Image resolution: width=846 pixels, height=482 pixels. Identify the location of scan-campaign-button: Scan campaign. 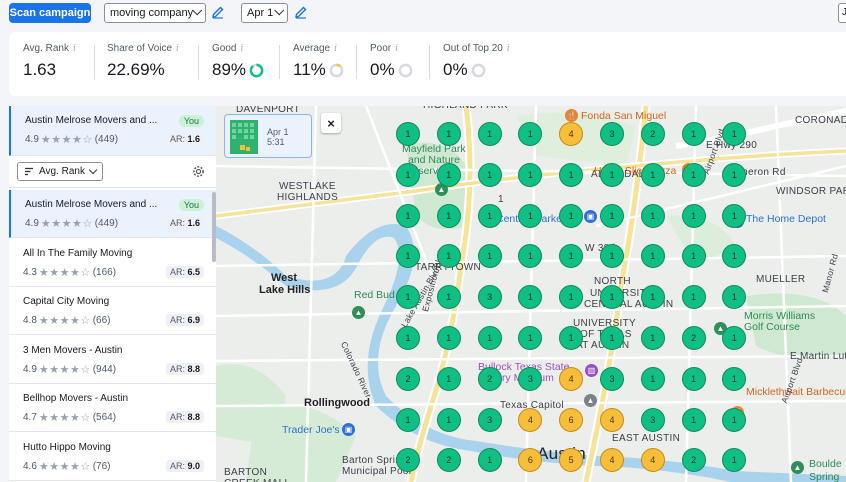
(50, 13).